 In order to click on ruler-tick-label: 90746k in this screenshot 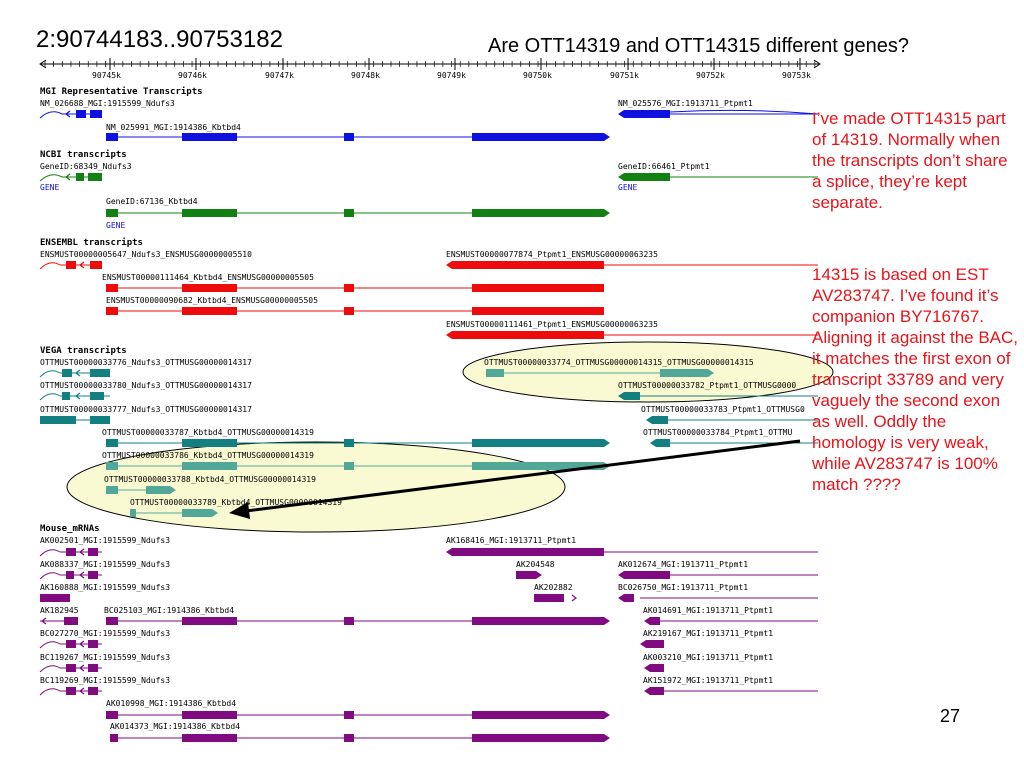, I will do `click(192, 75)`.